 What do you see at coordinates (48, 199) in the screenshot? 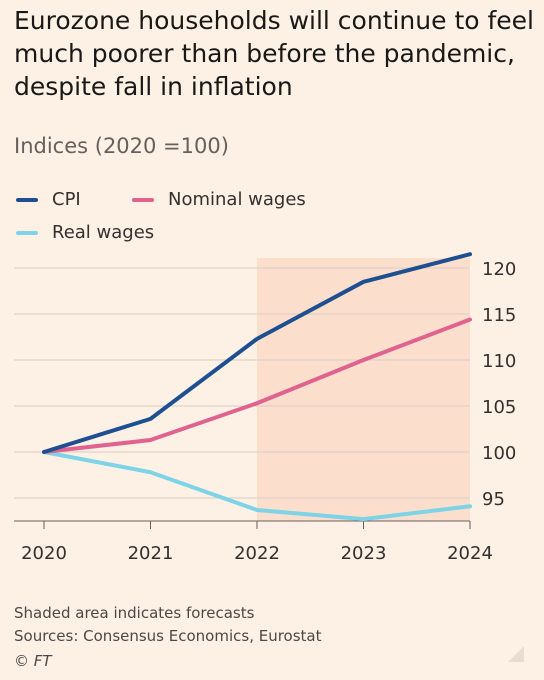
I see `legend-item-cpi: CPI` at bounding box center [48, 199].